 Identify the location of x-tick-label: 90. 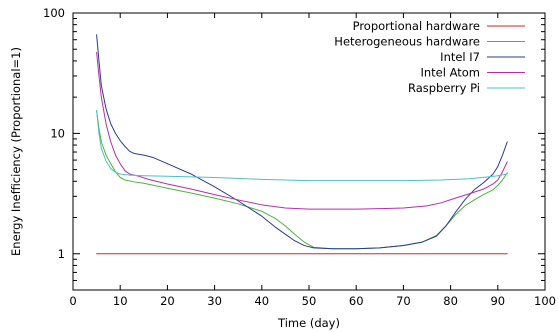
(497, 301).